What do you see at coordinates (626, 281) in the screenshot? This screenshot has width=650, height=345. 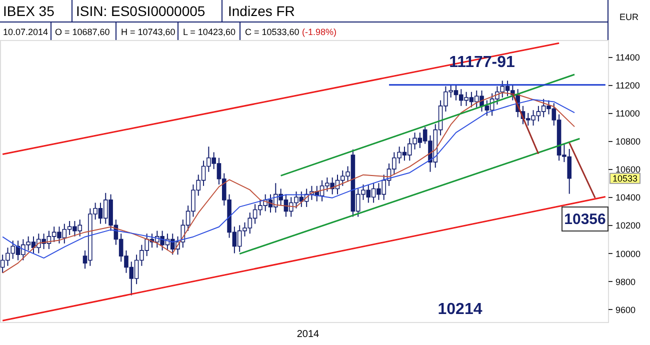 I see `y-tick-label: 9800` at bounding box center [626, 281].